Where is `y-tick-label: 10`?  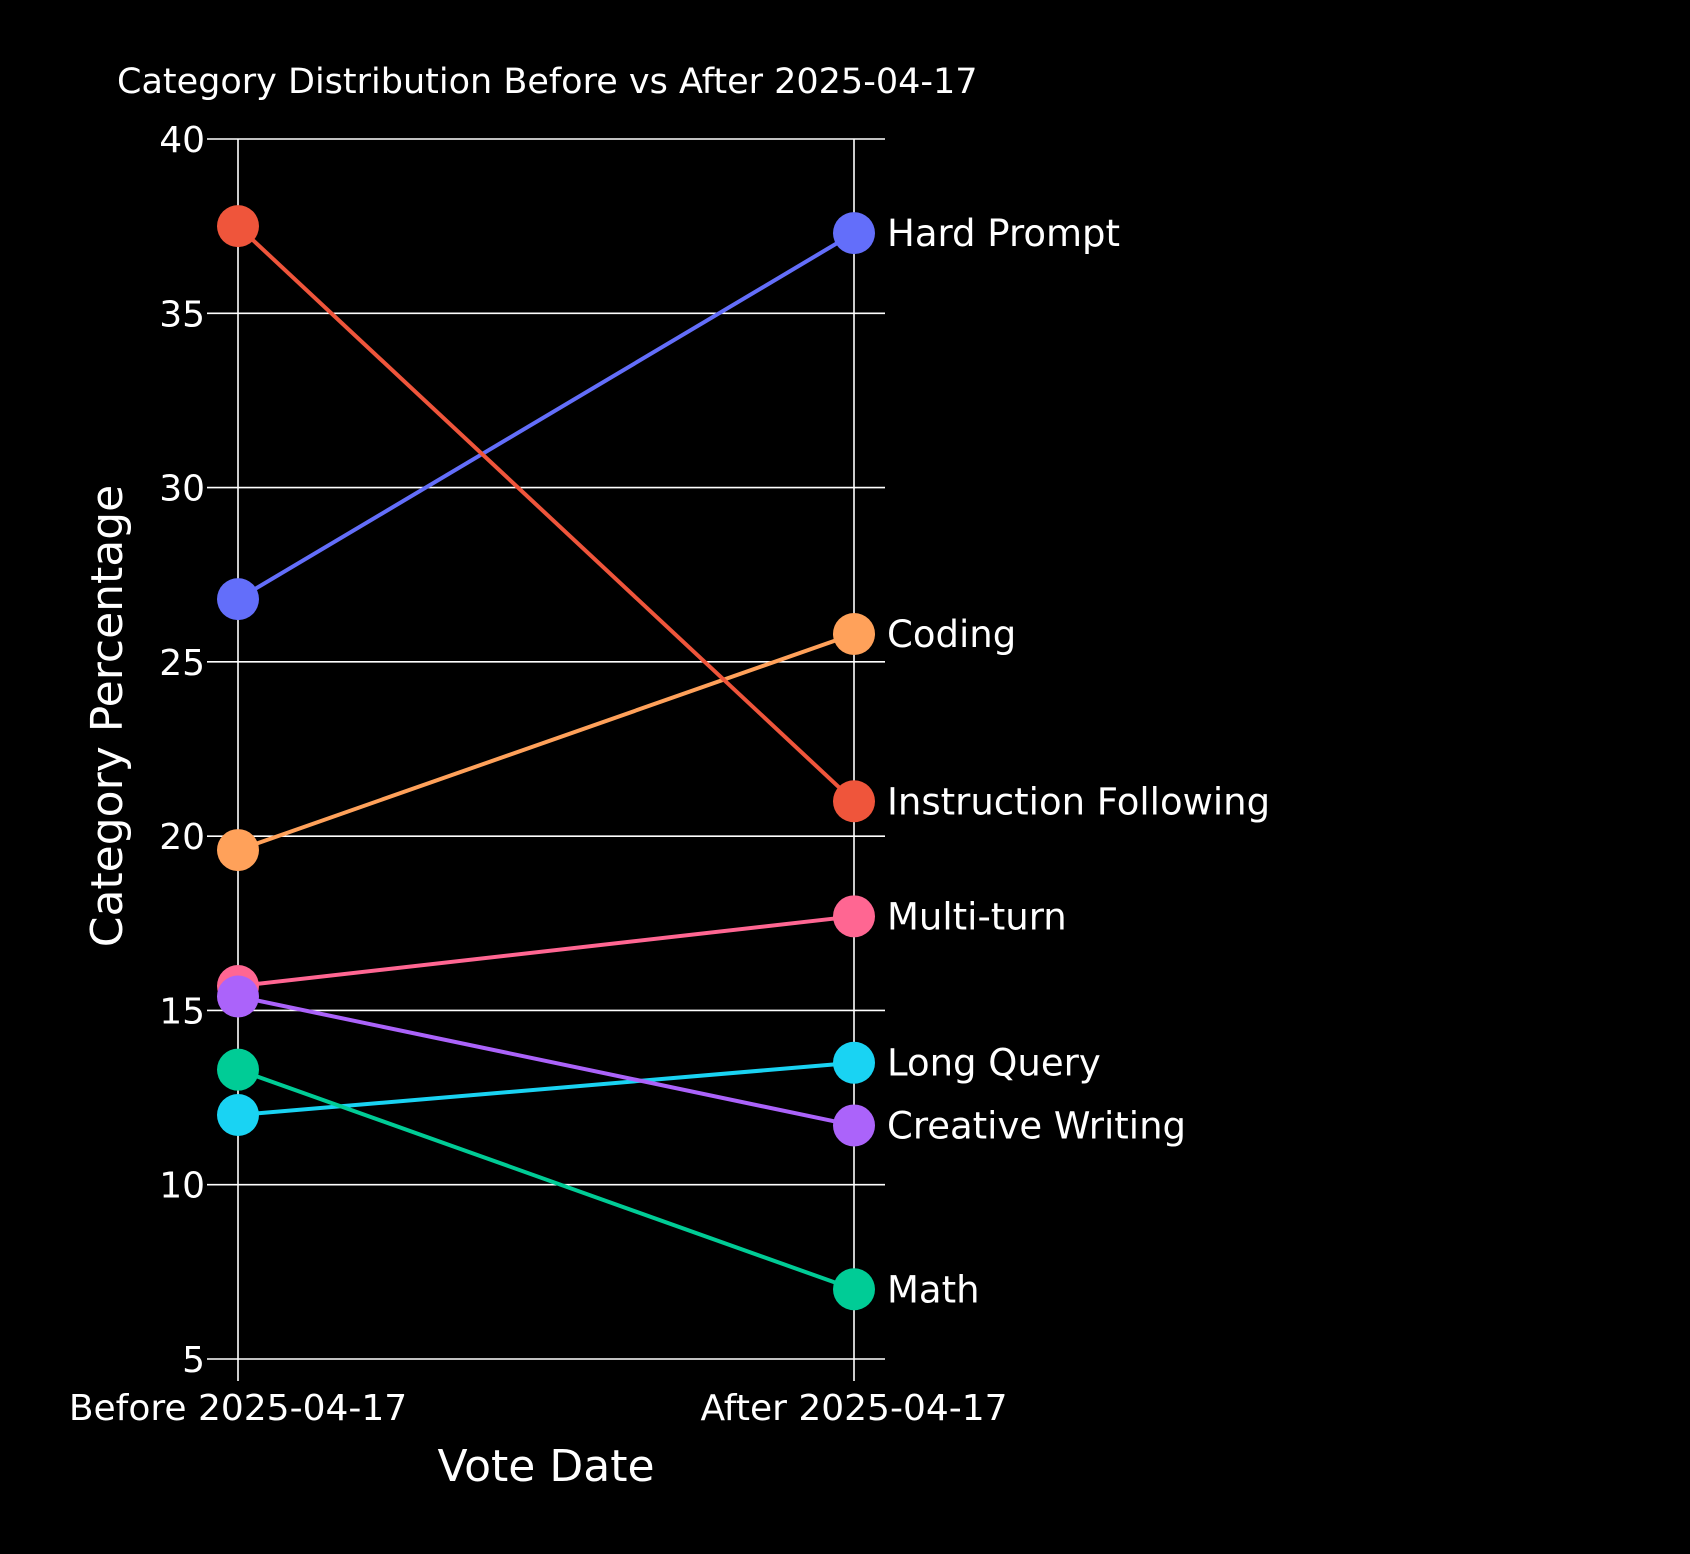 y-tick-label: 10 is located at coordinates (182, 1186).